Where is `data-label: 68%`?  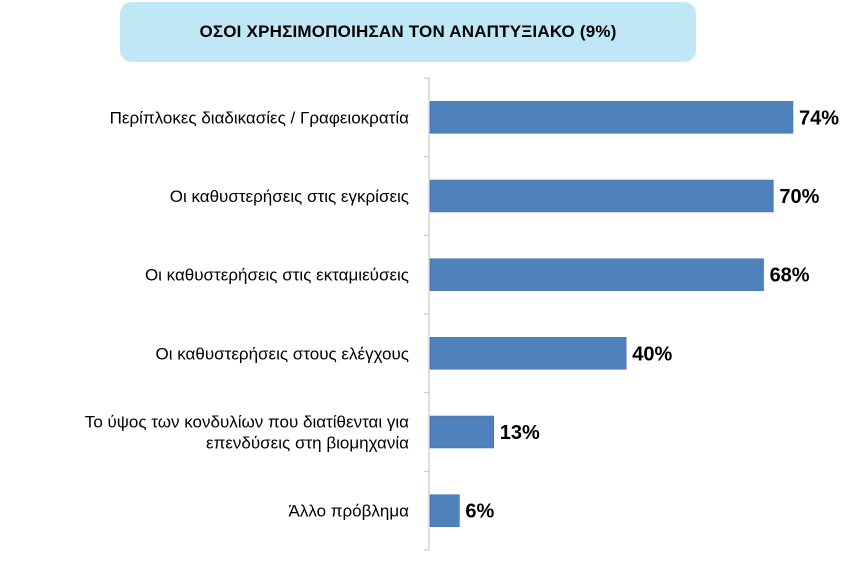 data-label: 68% is located at coordinates (790, 276).